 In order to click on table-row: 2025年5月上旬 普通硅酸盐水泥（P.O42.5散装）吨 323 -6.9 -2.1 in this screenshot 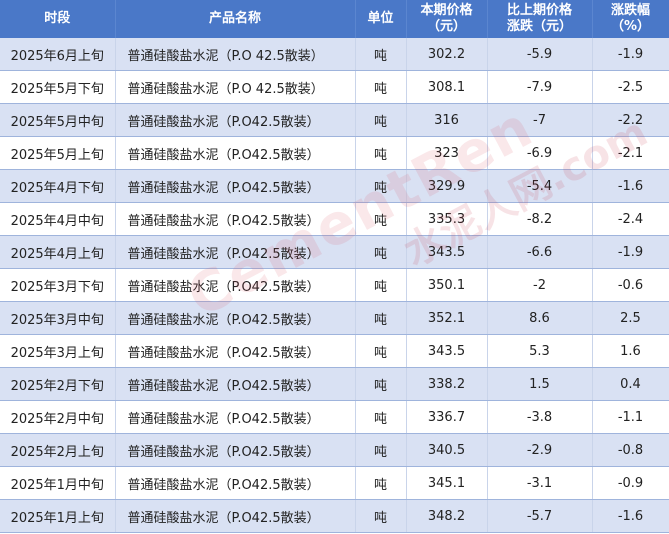, I will do `click(334, 153)`.